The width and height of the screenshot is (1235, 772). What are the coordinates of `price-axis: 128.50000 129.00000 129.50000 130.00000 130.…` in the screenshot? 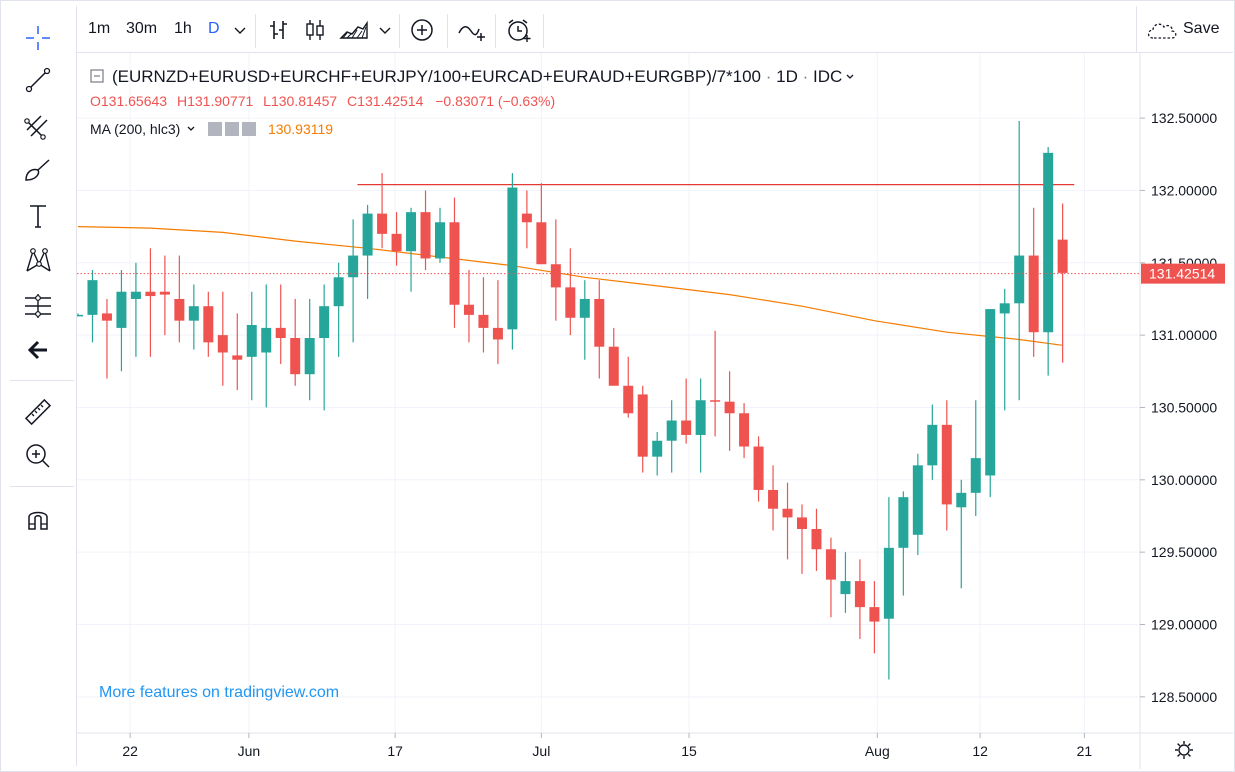 It's located at (1178, 407).